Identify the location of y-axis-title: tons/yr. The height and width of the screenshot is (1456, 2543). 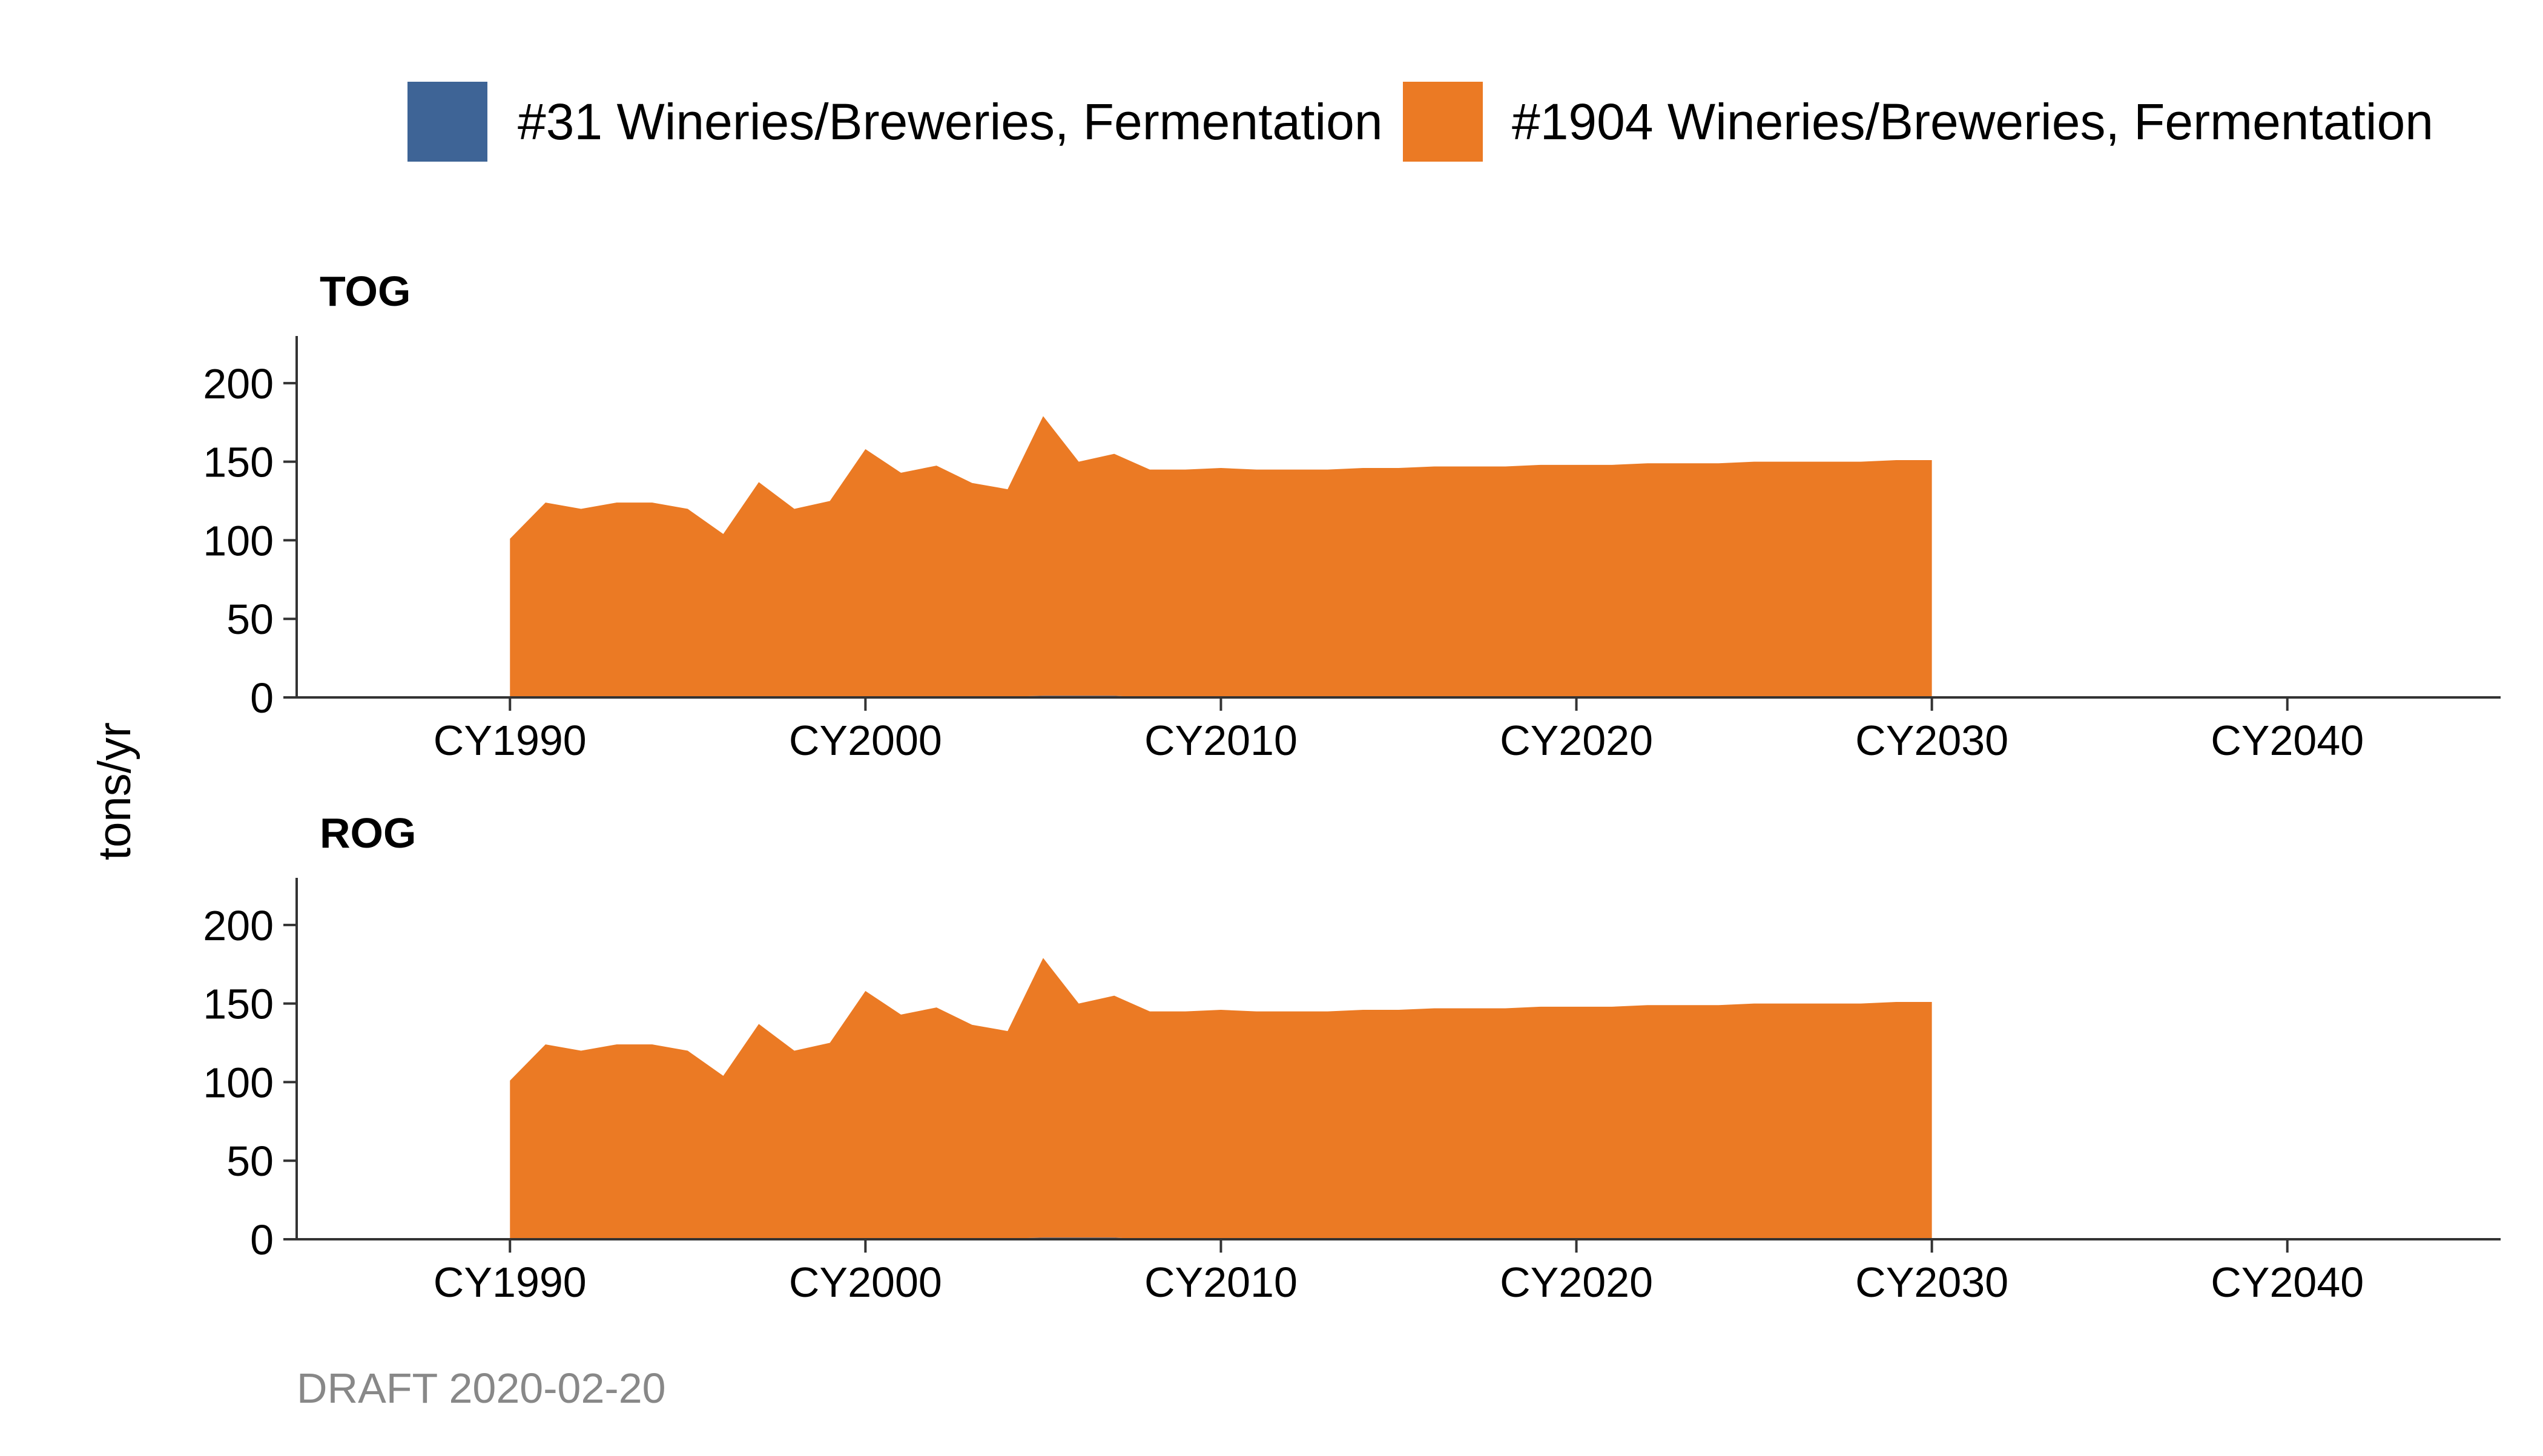
(115, 791).